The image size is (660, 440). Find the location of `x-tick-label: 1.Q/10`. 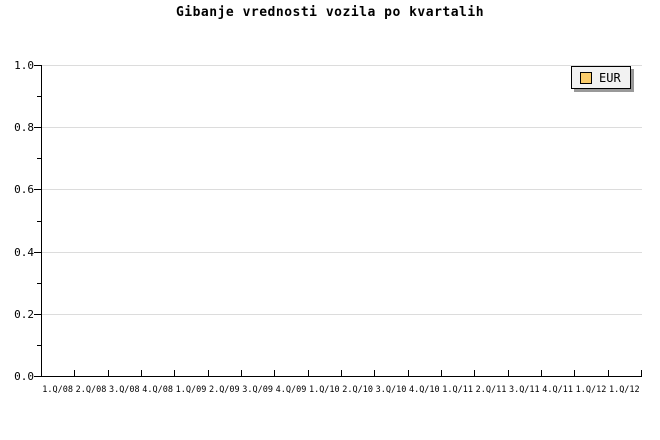

x-tick-label: 1.Q/10 is located at coordinates (324, 390).